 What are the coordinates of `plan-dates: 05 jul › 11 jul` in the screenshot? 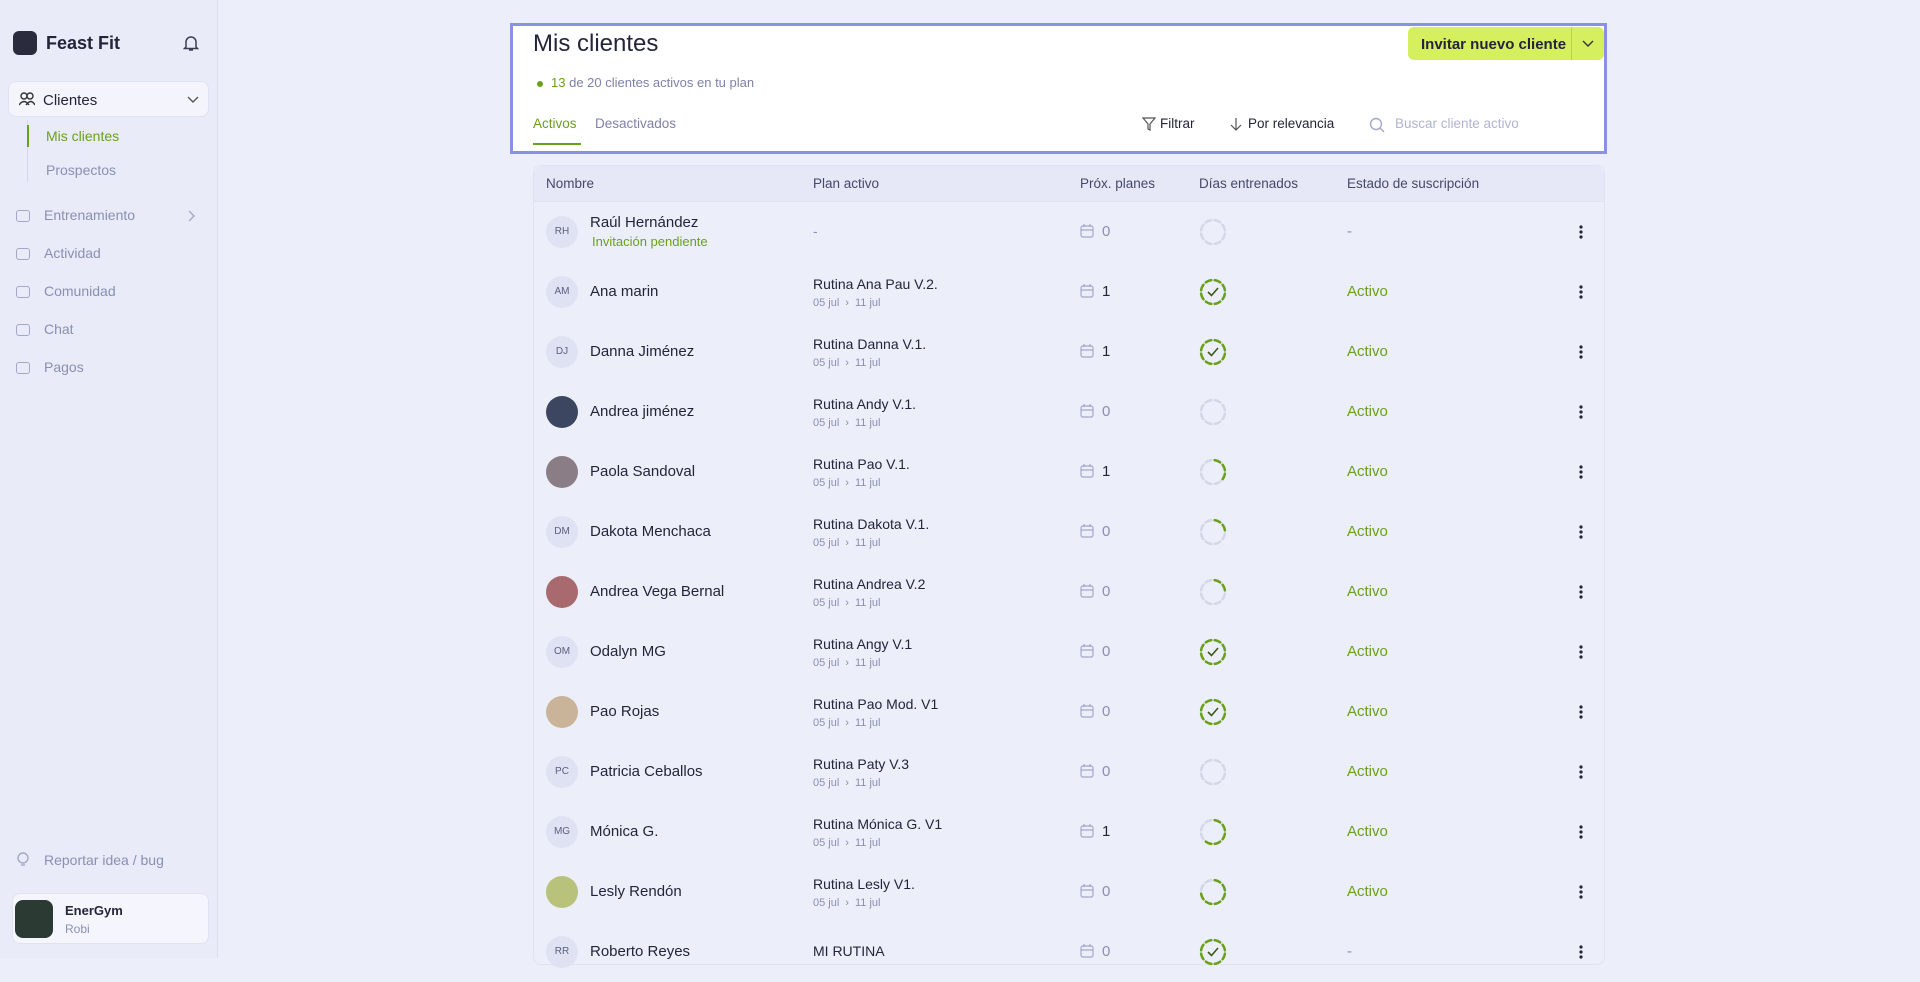 It's located at (846, 483).